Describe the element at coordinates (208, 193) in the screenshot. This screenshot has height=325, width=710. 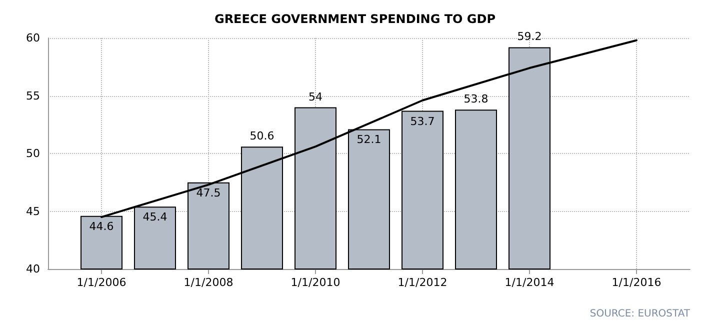
I see `data-label: 47.5` at that location.